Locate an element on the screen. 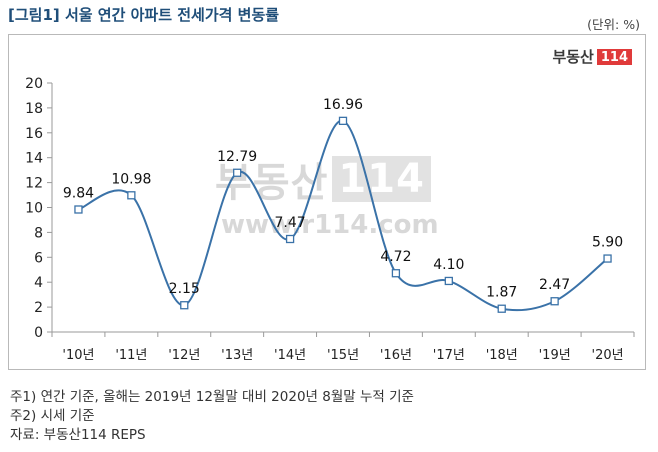  x-tick-label: '14년 is located at coordinates (290, 355).